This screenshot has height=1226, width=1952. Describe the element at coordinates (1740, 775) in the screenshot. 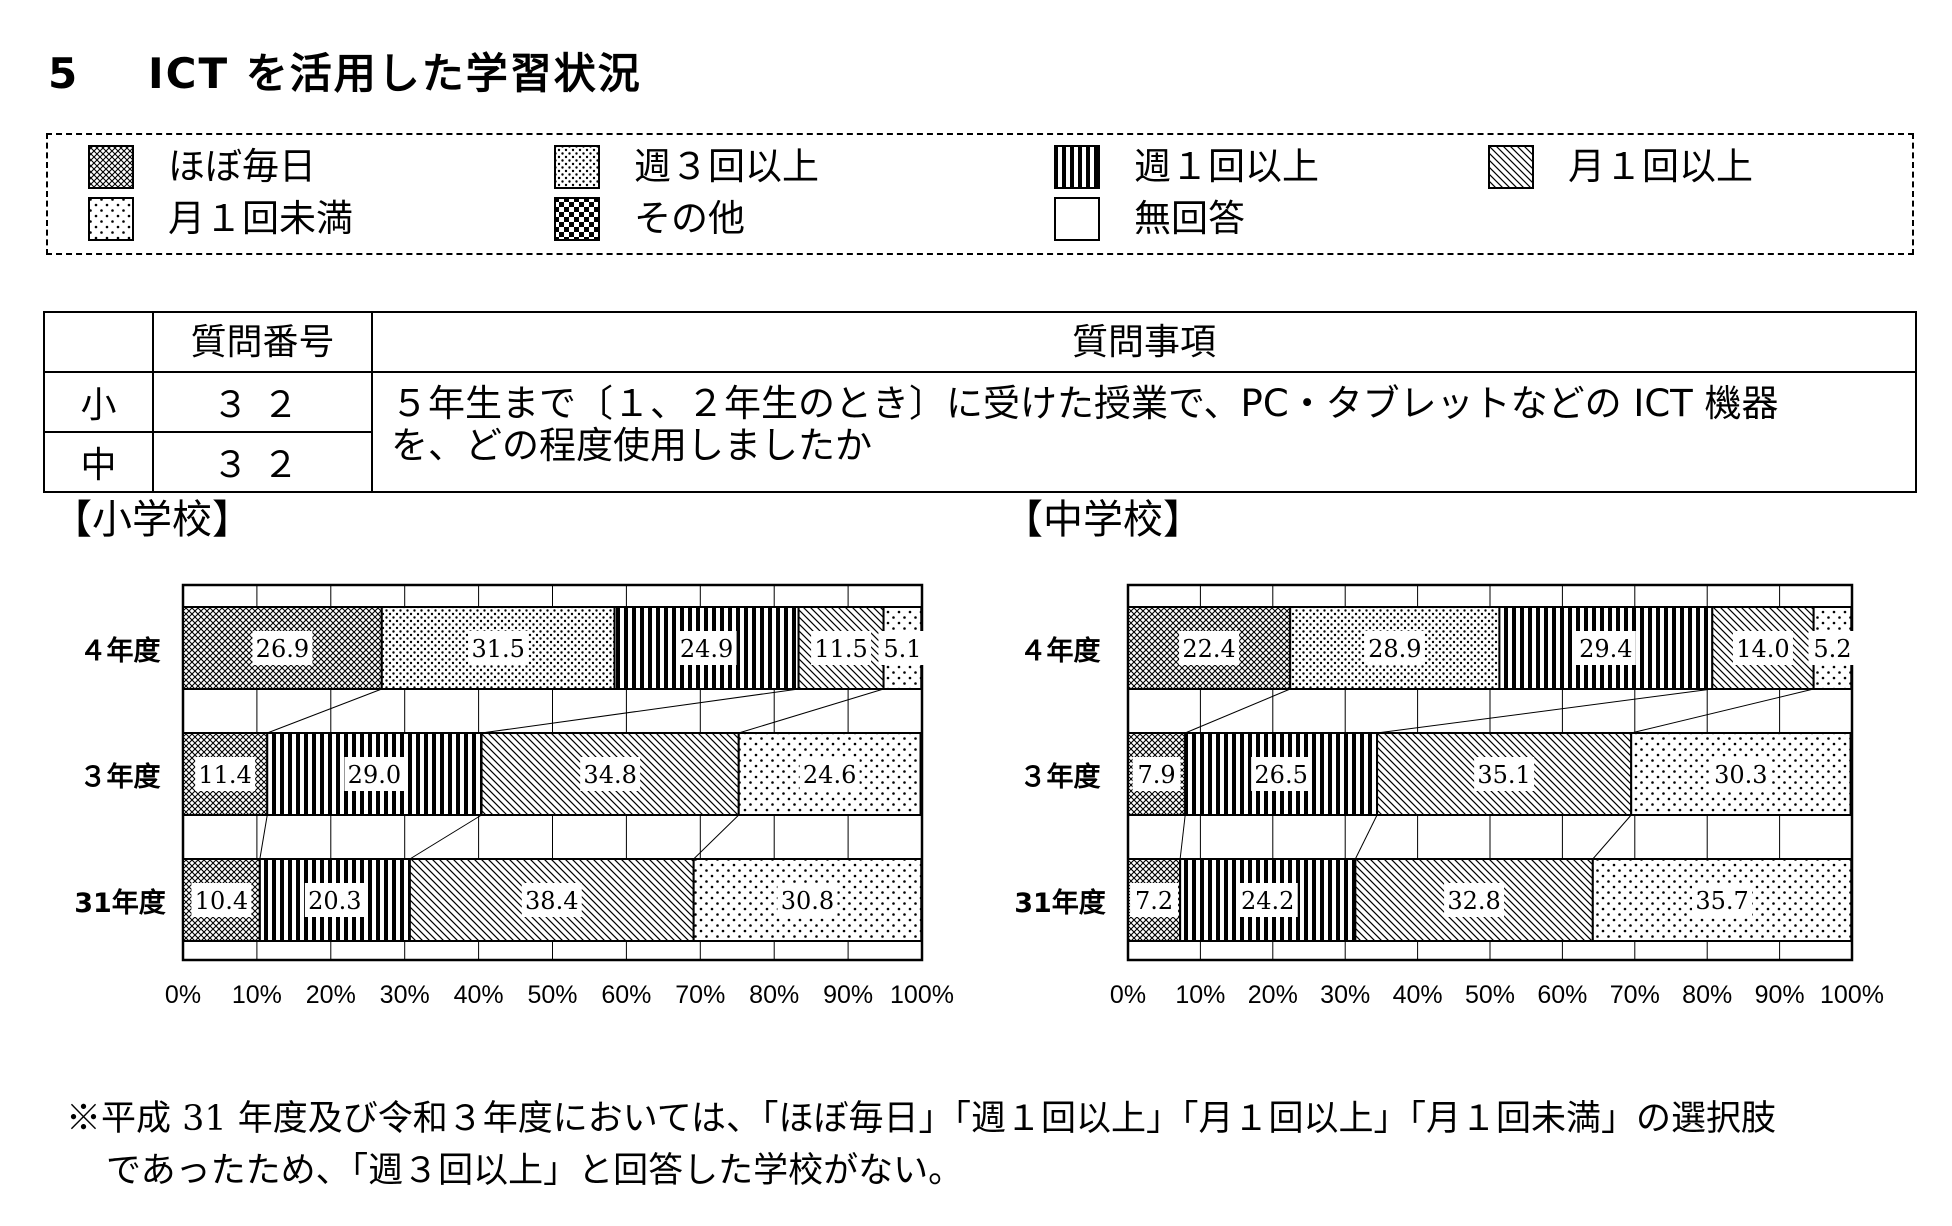

I see `bar-value-label: 30.3` at that location.